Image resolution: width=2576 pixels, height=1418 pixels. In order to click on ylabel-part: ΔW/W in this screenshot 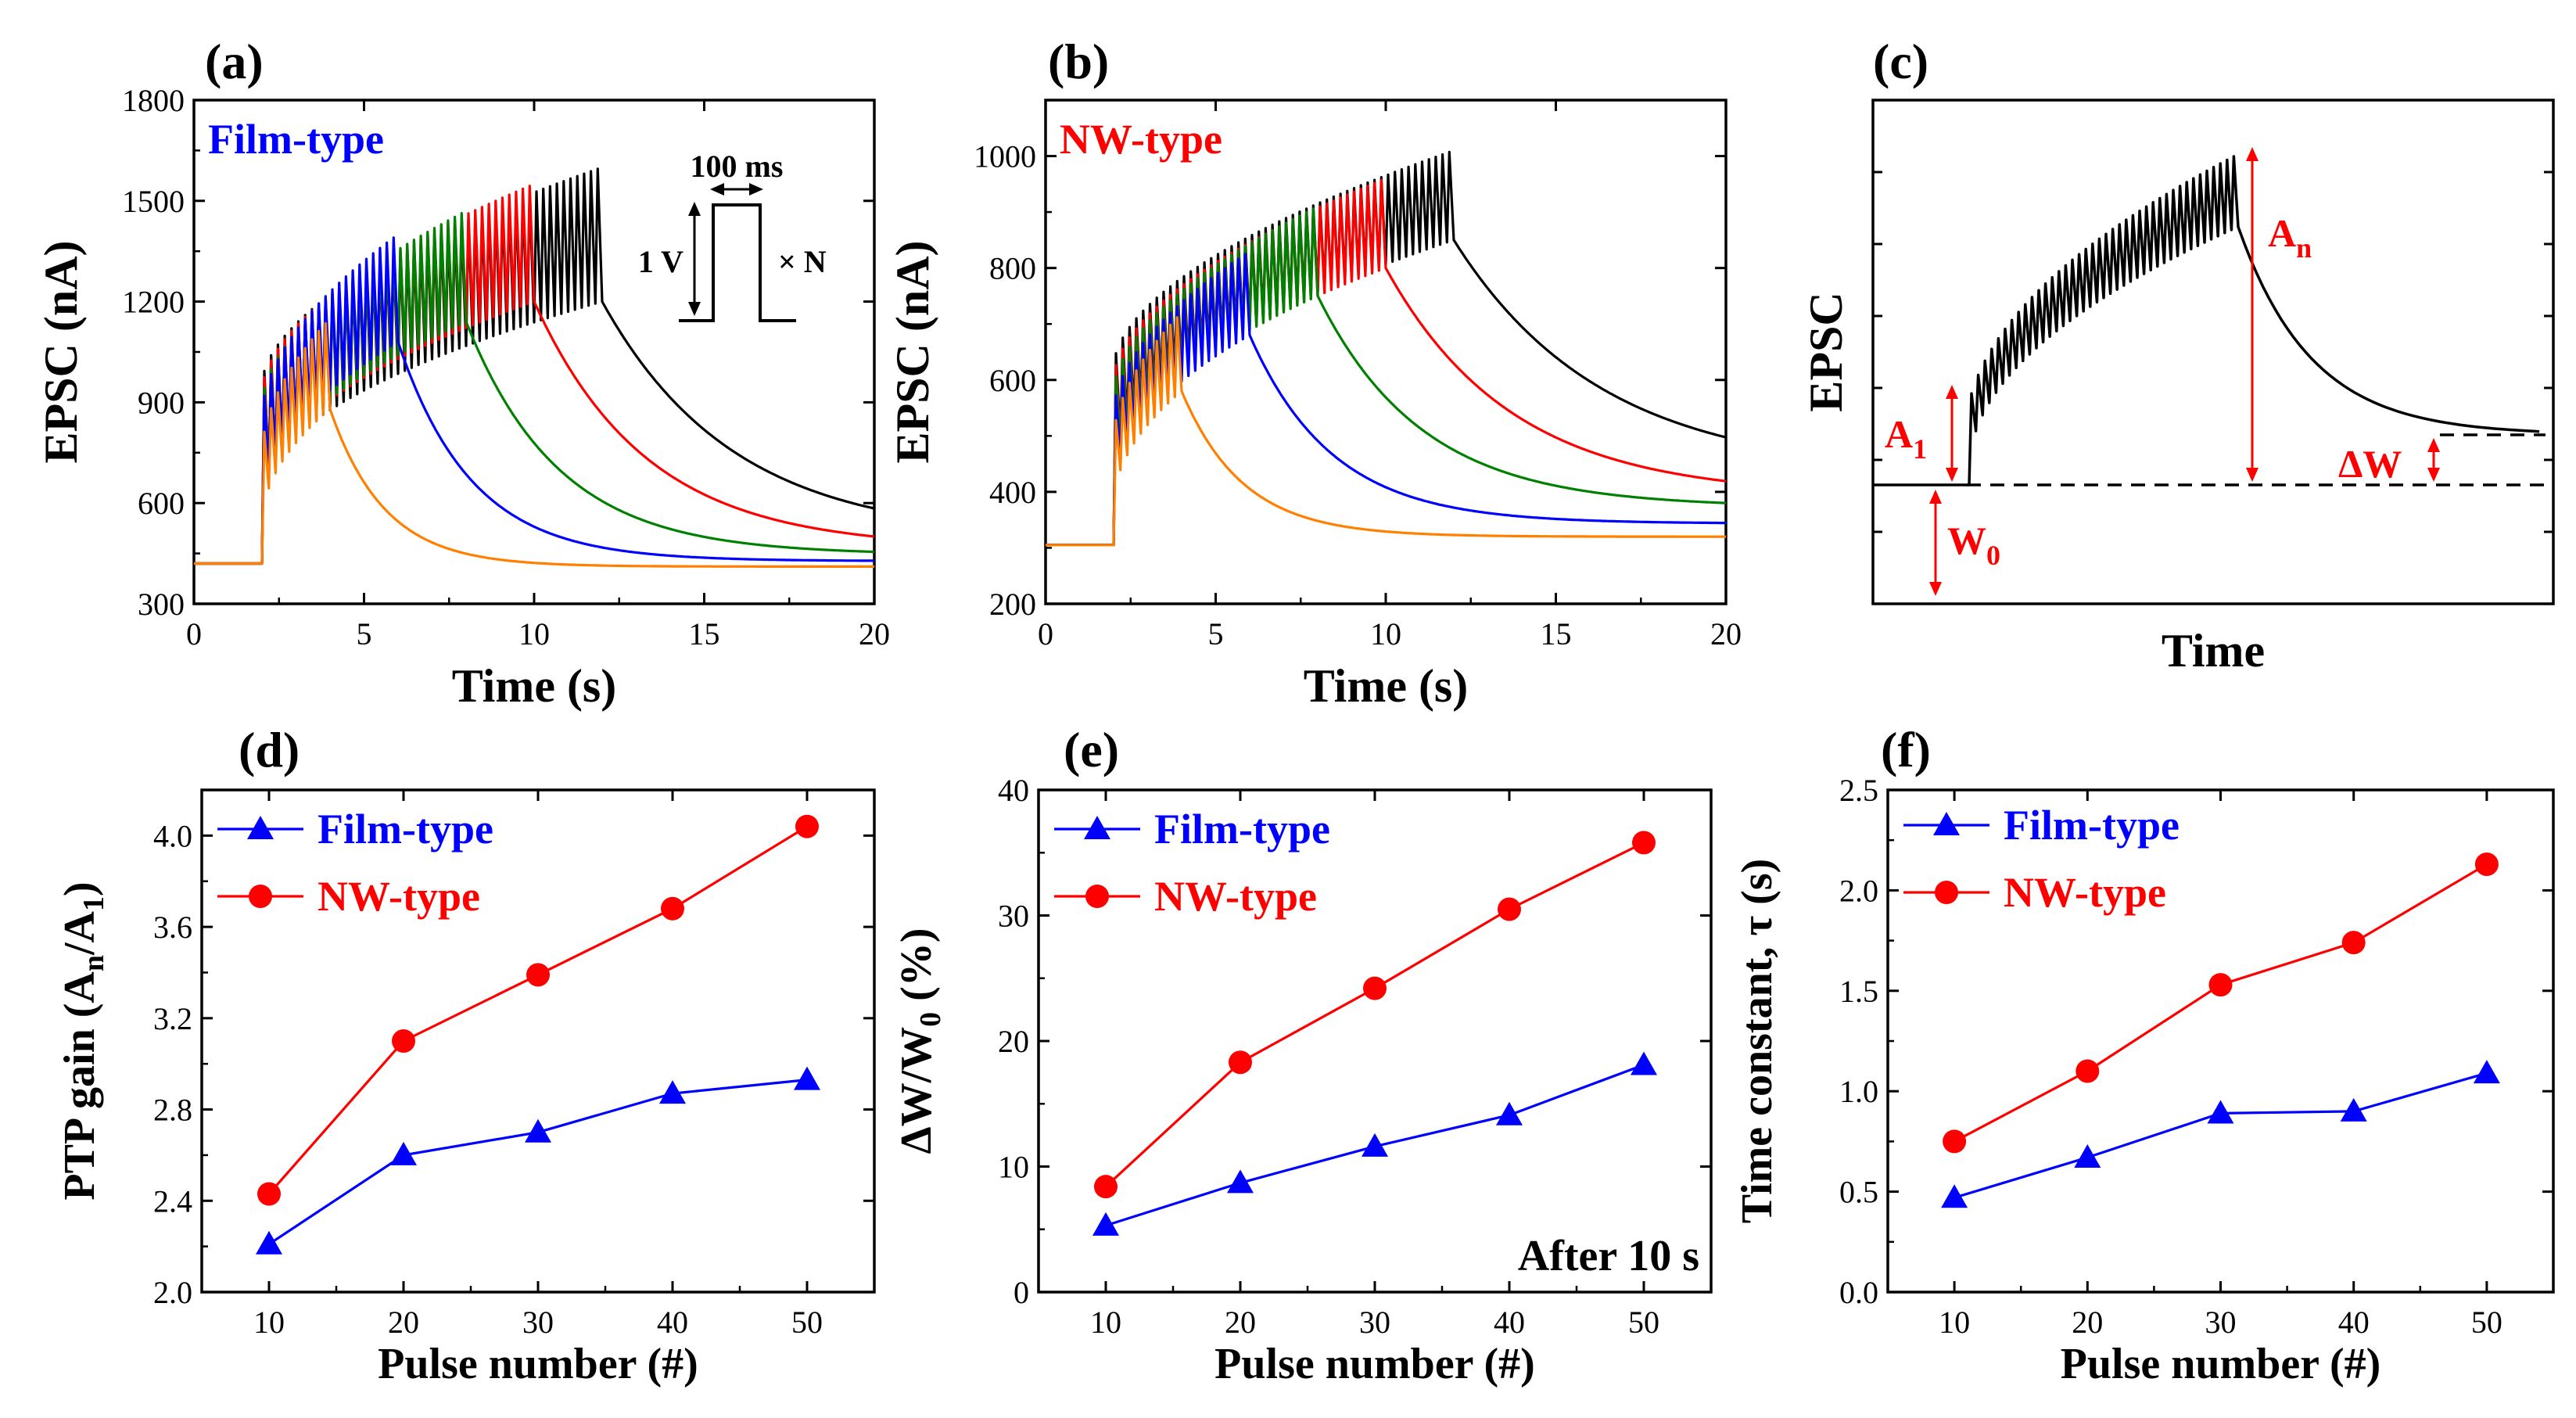, I will do `click(916, 1090)`.